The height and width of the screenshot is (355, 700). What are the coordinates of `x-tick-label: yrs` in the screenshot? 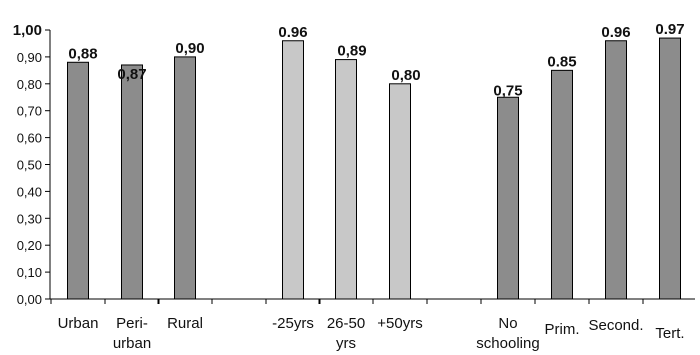 It's located at (346, 343).